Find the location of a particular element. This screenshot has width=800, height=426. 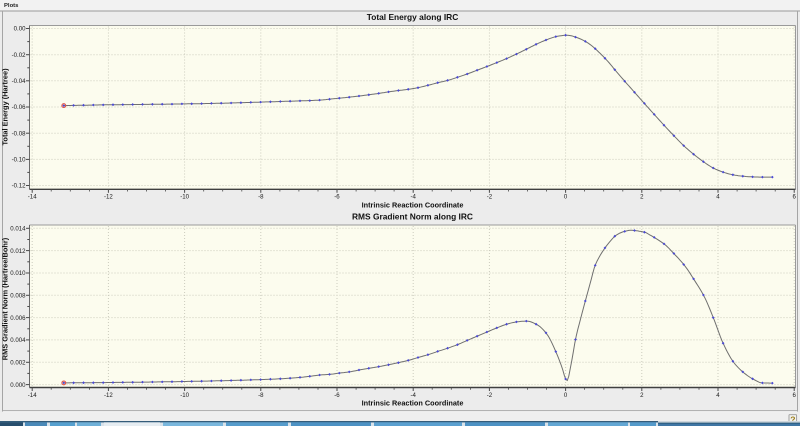

svg-text: Total Energy along IRC is located at coordinates (413, 17).